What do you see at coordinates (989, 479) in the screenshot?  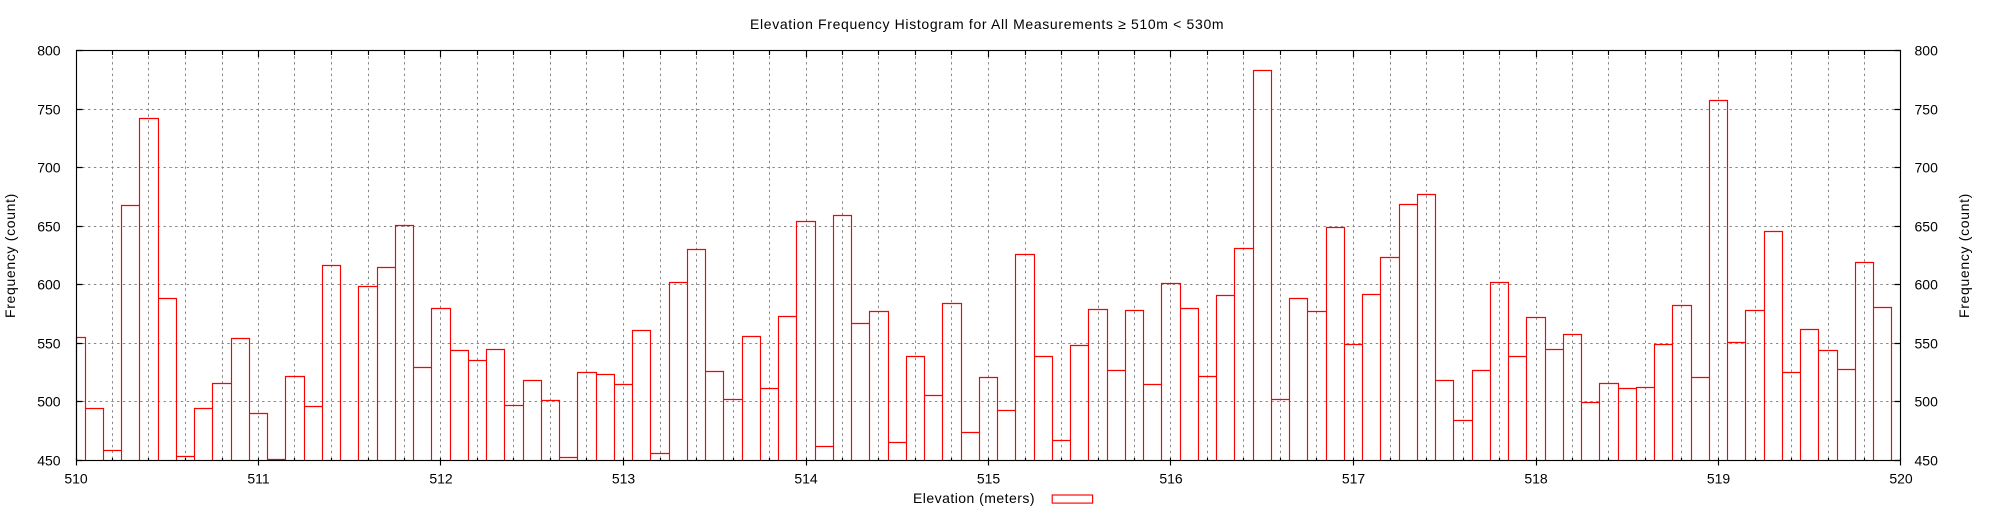 I see `svg-text: 515` at bounding box center [989, 479].